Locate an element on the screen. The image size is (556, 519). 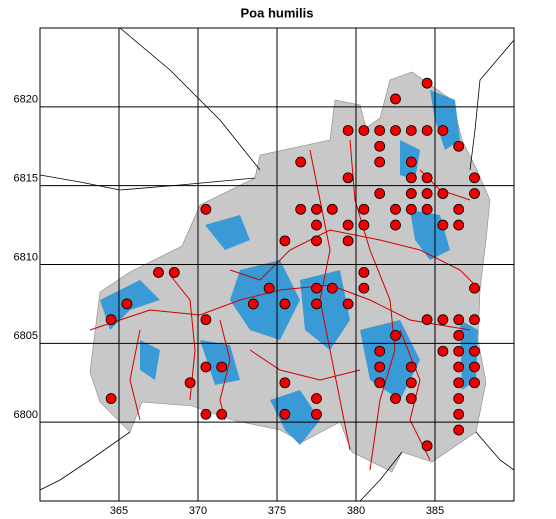
x-tick-label: 375 is located at coordinates (277, 511).